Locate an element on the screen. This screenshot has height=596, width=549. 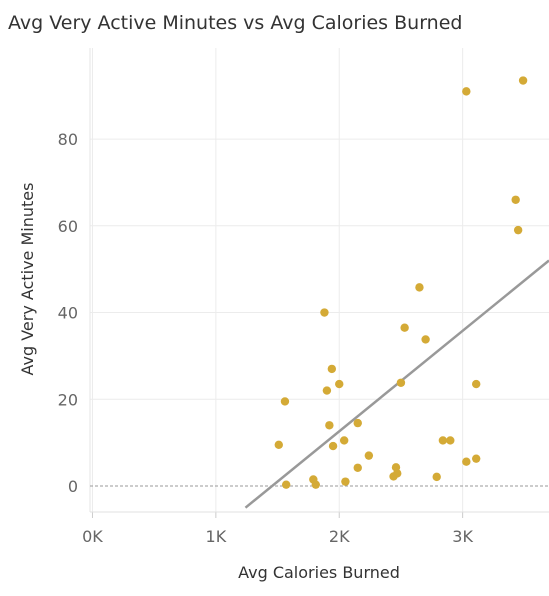
x-tick-label: 1K is located at coordinates (216, 536).